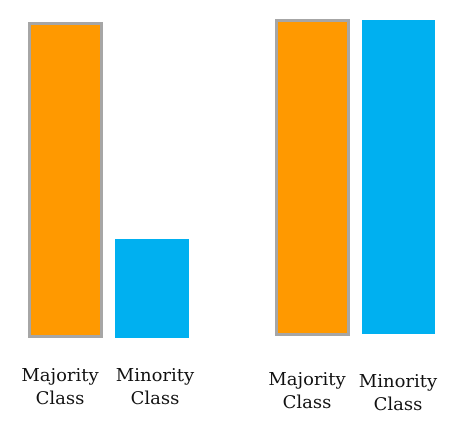 Image resolution: width=454 pixels, height=422 pixels. What do you see at coordinates (65, 180) in the screenshot?
I see `left-majority-bar` at bounding box center [65, 180].